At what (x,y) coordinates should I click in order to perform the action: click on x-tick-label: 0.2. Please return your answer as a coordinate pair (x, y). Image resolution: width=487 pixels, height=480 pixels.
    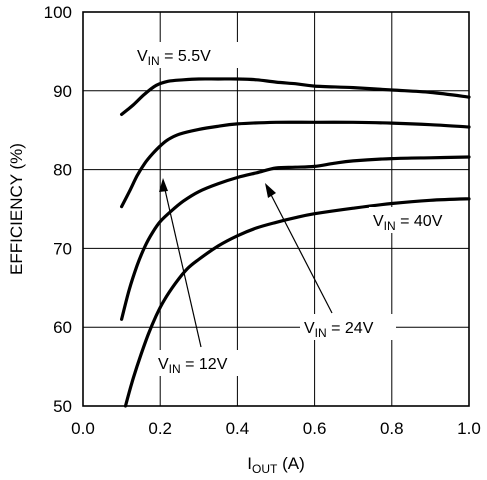
    Looking at the image, I should click on (160, 428).